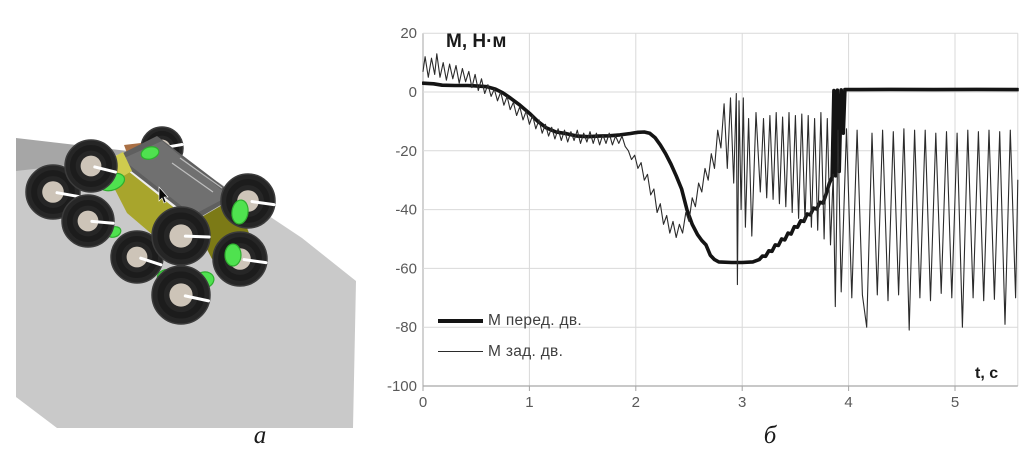  Describe the element at coordinates (406, 151) in the screenshot. I see `y-tick-label: -20` at that location.